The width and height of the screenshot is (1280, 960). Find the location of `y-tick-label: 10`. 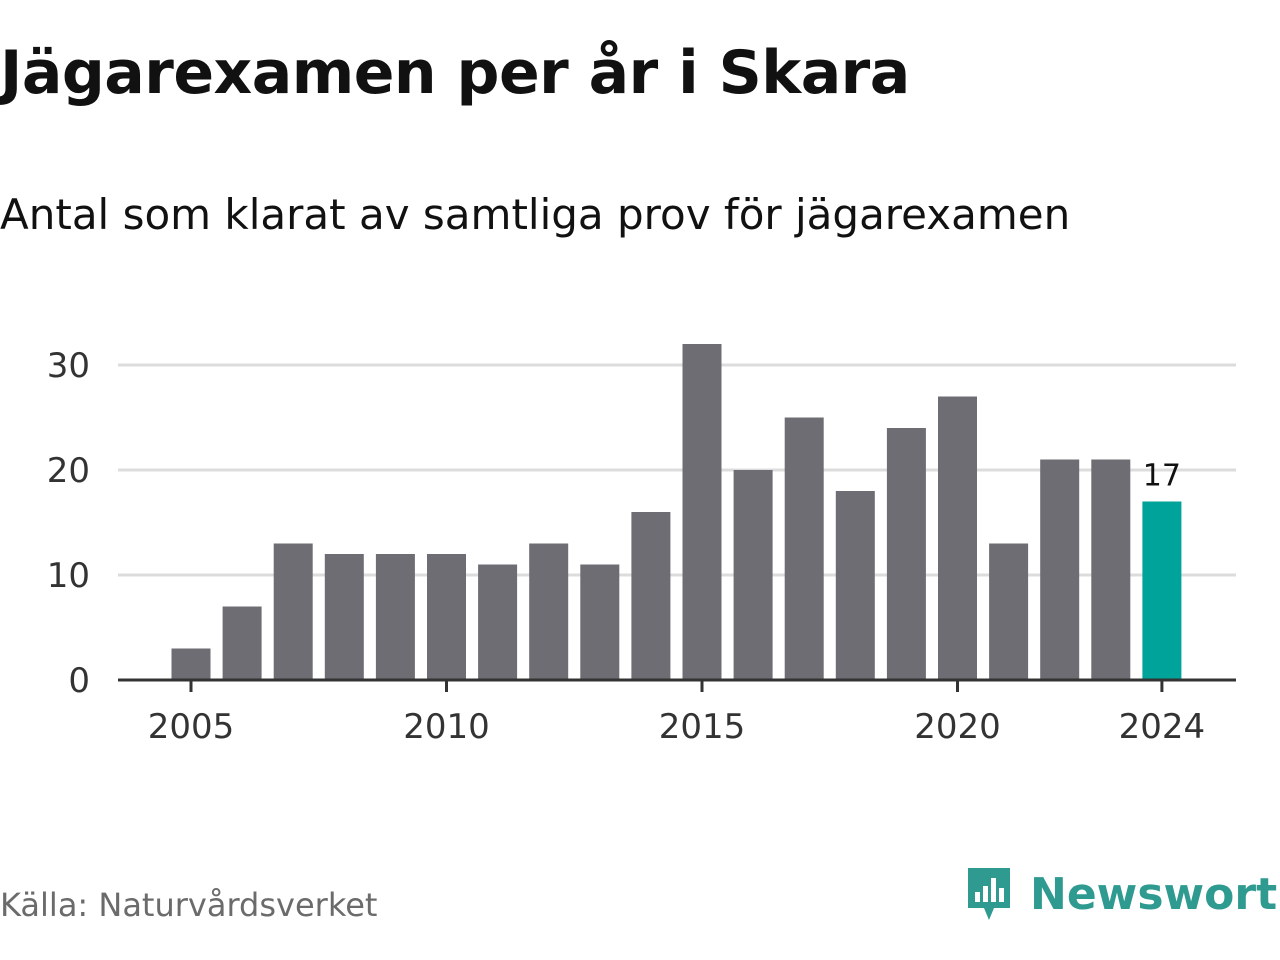

y-tick-label: 10 is located at coordinates (68, 576).